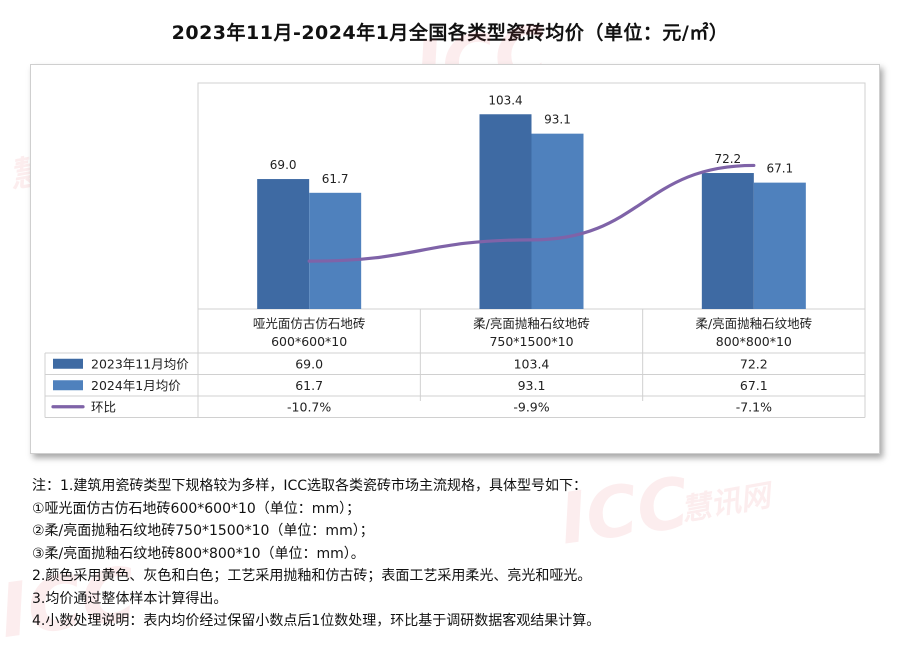  What do you see at coordinates (309, 385) in the screenshot?
I see `table-cell-1-0: 61.7` at bounding box center [309, 385].